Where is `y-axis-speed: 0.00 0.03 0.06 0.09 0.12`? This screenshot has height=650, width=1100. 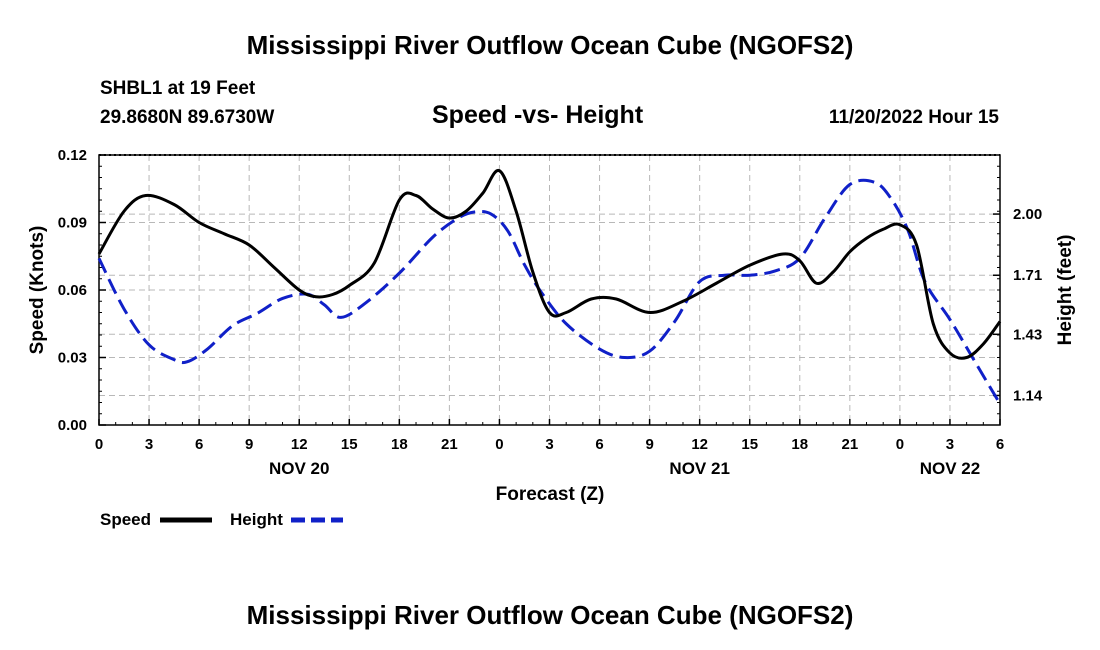 y-axis-speed: 0.00 0.03 0.06 0.09 0.12 is located at coordinates (82, 290).